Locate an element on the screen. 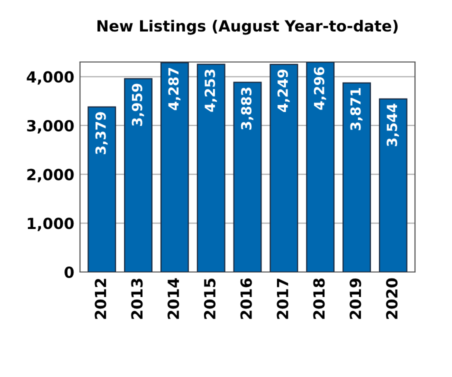 The height and width of the screenshot is (377, 452). y-tick-label: 3,000 is located at coordinates (50, 127).